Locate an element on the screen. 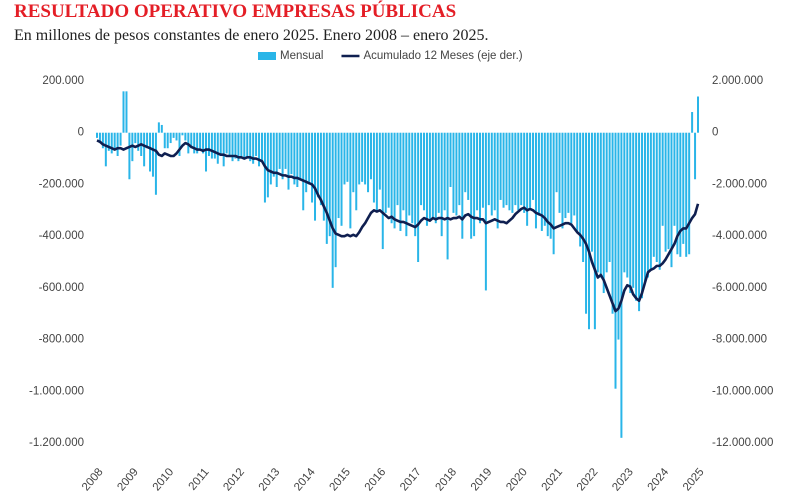 This screenshot has height=492, width=800. x-tick-label: 2008 is located at coordinates (93, 479).